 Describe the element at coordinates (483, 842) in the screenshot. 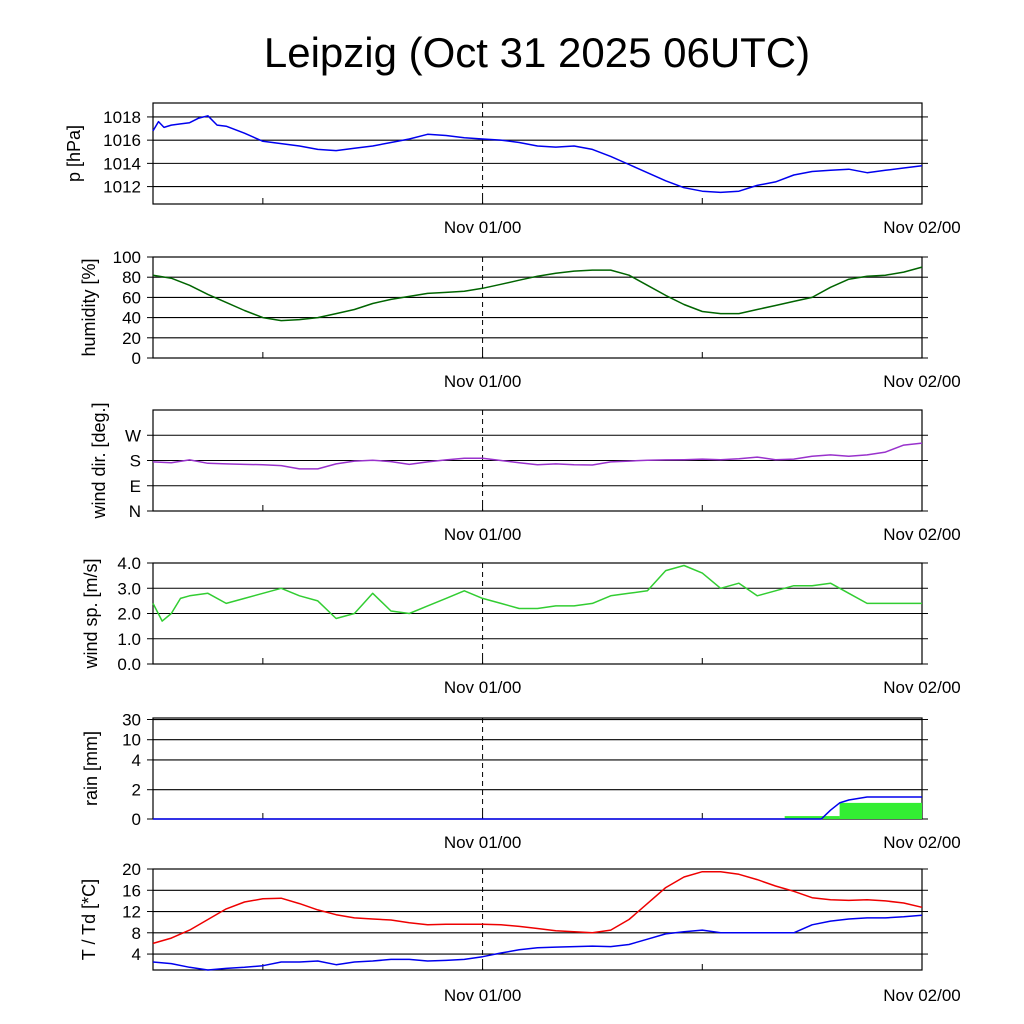

I see `rain-x-tick-label: Nov 01/00` at that location.